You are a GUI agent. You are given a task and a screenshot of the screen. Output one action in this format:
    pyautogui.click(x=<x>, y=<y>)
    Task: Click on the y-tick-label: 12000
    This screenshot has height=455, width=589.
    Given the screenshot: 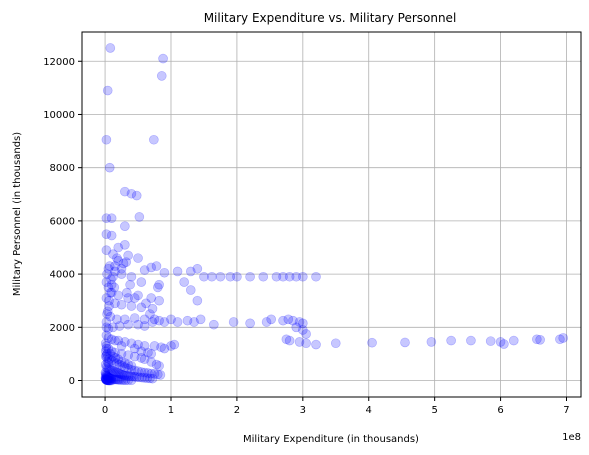 What is the action you would take?
    pyautogui.click(x=59, y=62)
    